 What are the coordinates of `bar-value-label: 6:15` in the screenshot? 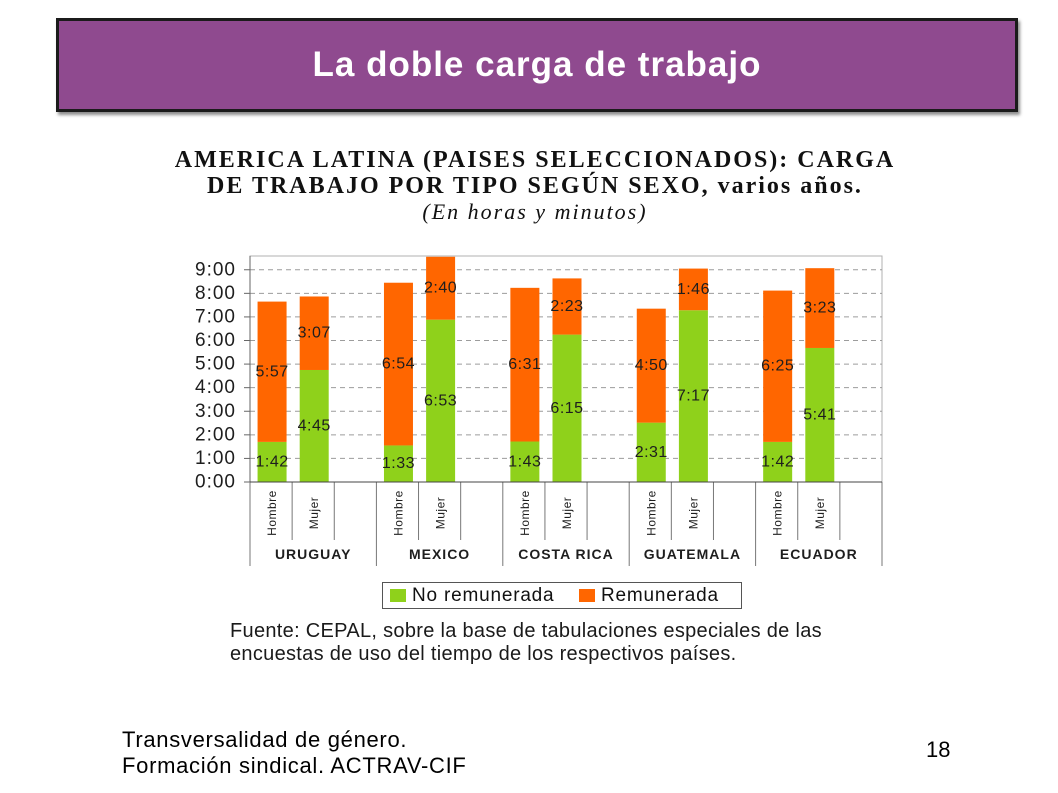 It's located at (566, 408).